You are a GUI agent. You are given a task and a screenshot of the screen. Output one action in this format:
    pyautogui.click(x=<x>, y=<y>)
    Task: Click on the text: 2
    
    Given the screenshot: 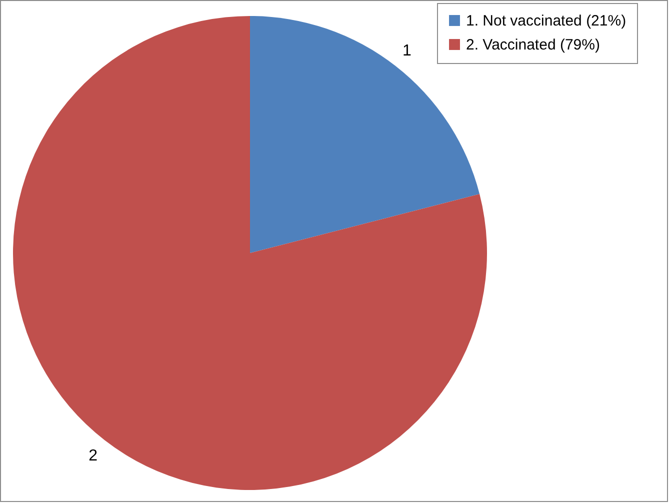 What is the action you would take?
    pyautogui.click(x=93, y=455)
    